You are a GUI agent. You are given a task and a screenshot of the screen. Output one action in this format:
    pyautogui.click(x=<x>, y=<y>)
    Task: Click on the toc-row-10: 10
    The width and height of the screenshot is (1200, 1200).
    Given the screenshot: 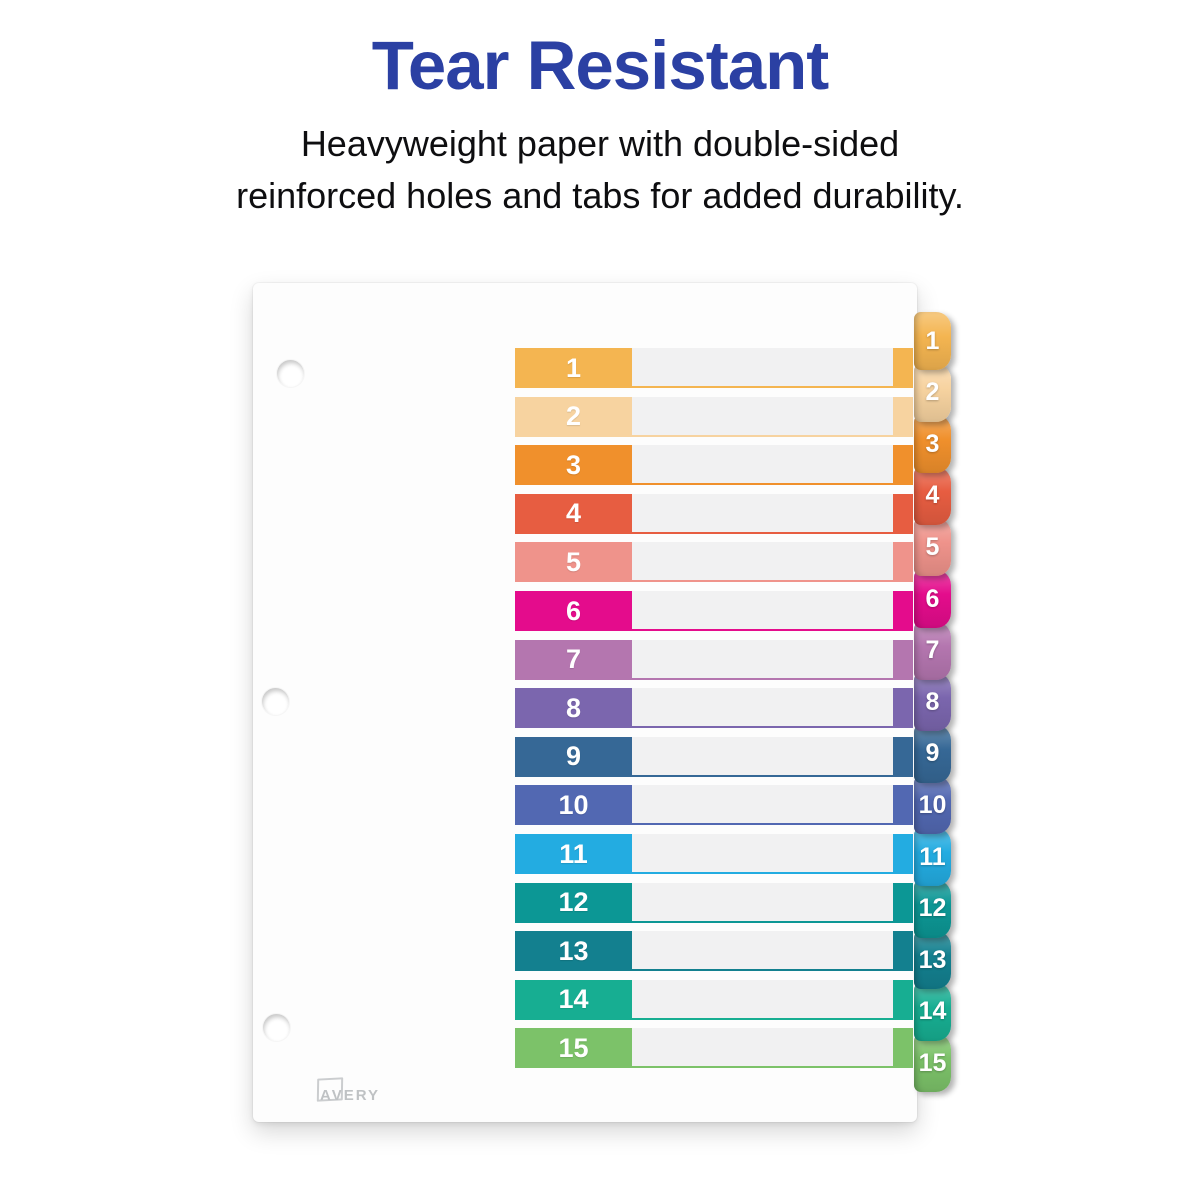 What is the action you would take?
    pyautogui.click(x=714, y=805)
    